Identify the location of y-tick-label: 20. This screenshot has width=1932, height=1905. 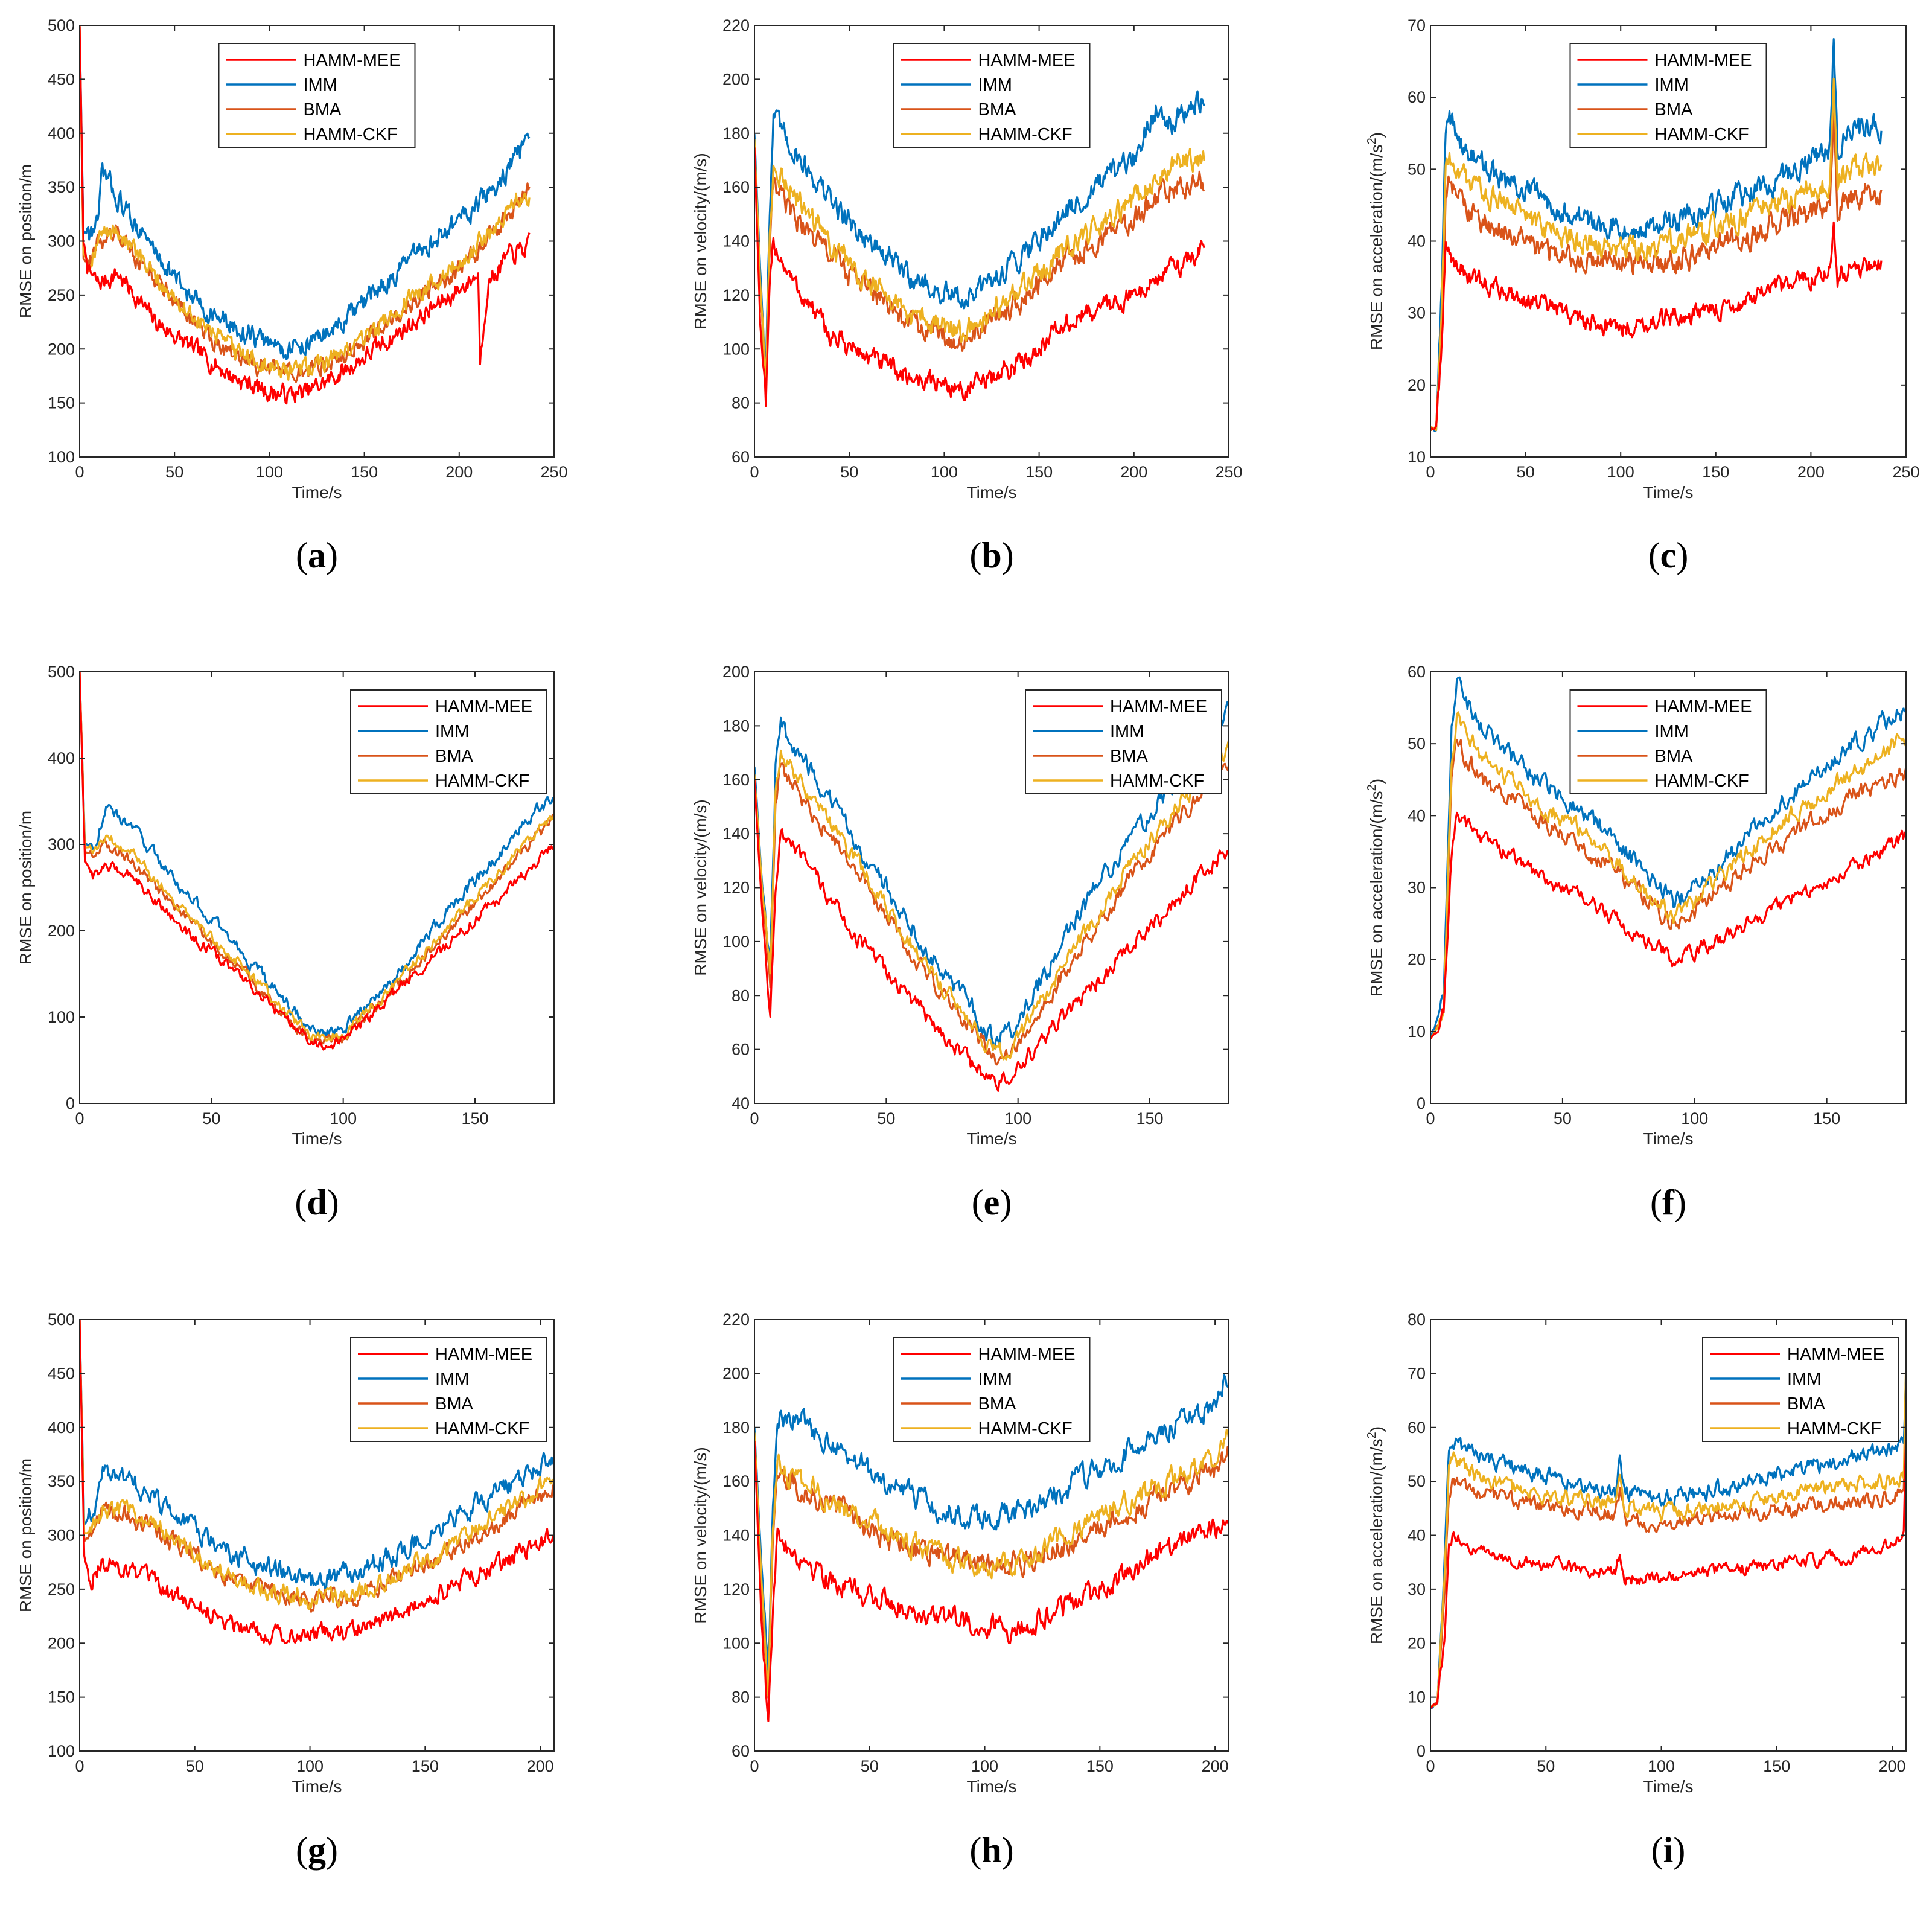
(1417, 385).